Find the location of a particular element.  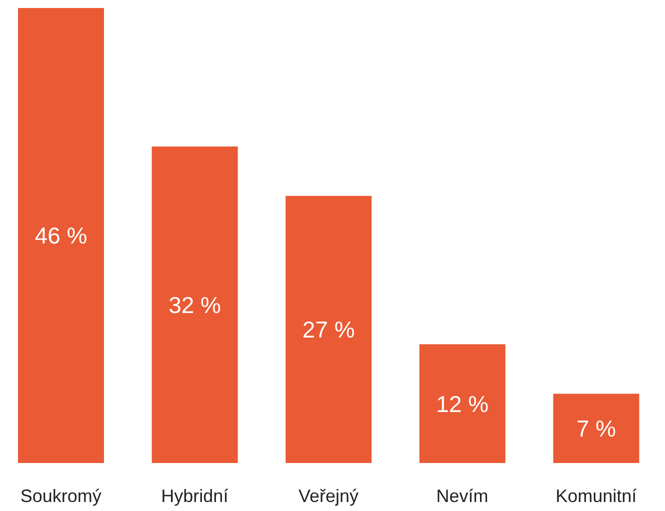

data-label: 27 % is located at coordinates (328, 329).